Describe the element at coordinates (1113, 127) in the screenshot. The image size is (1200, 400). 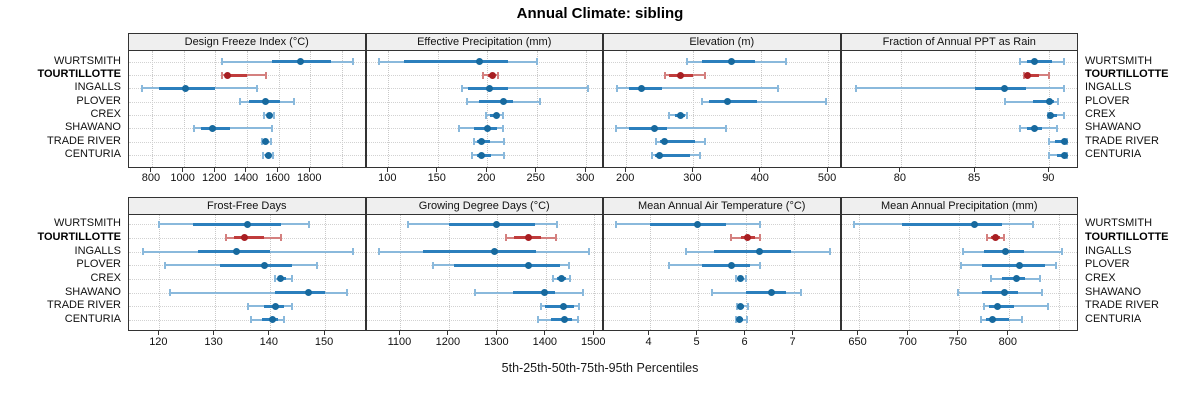
I see `site-label-right: SHAWANO` at that location.